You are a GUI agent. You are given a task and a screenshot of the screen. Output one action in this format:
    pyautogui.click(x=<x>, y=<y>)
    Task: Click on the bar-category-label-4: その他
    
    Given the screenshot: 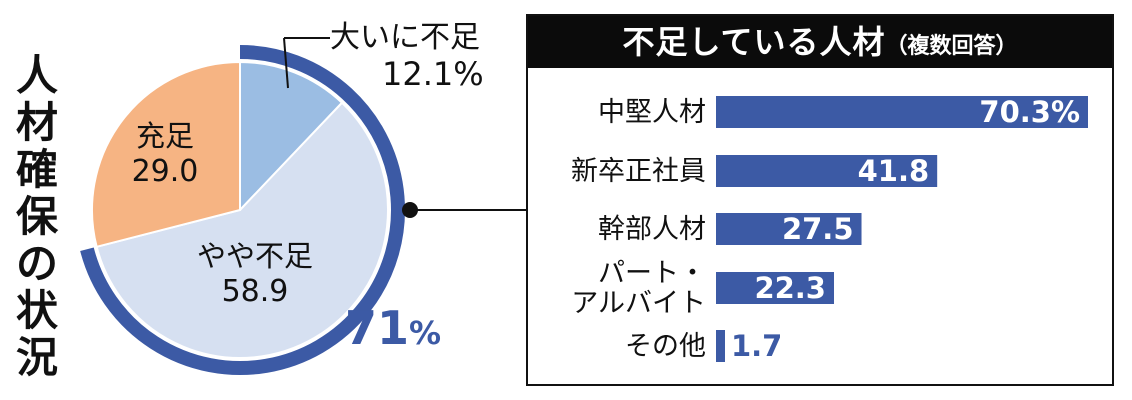 What is the action you would take?
    pyautogui.click(x=665, y=346)
    